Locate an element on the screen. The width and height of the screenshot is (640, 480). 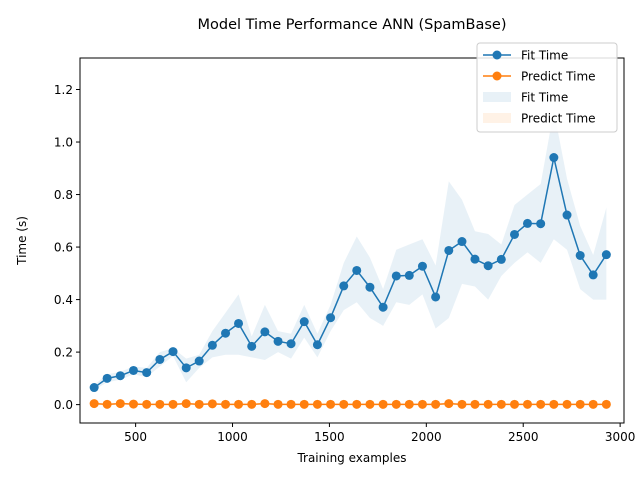
x-axis-label: Training examples is located at coordinates (351, 458).